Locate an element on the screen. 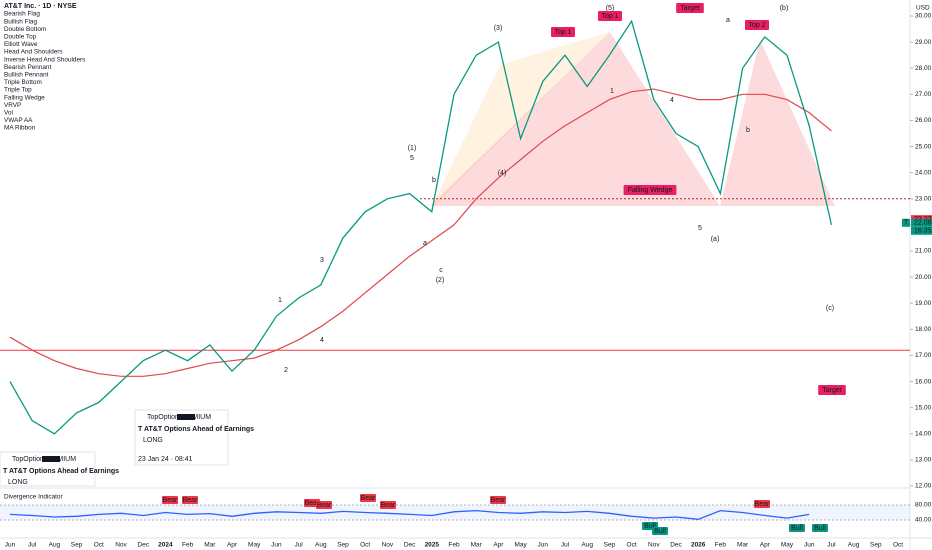 The width and height of the screenshot is (932, 550). indicator-name: VWAP AA is located at coordinates (18, 120).